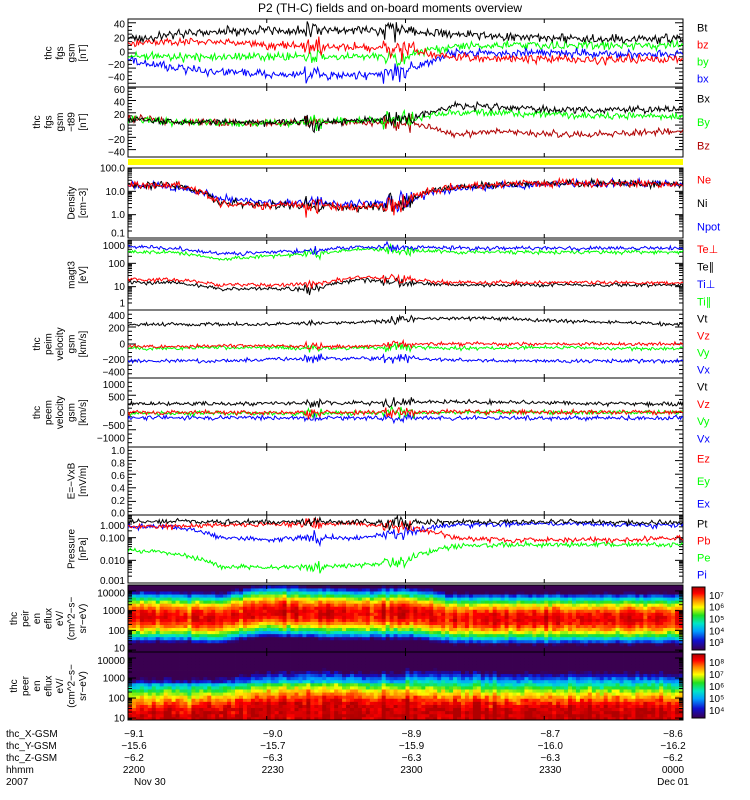 The image size is (750, 800). I want to click on legend-Bx: Bx, so click(703, 100).